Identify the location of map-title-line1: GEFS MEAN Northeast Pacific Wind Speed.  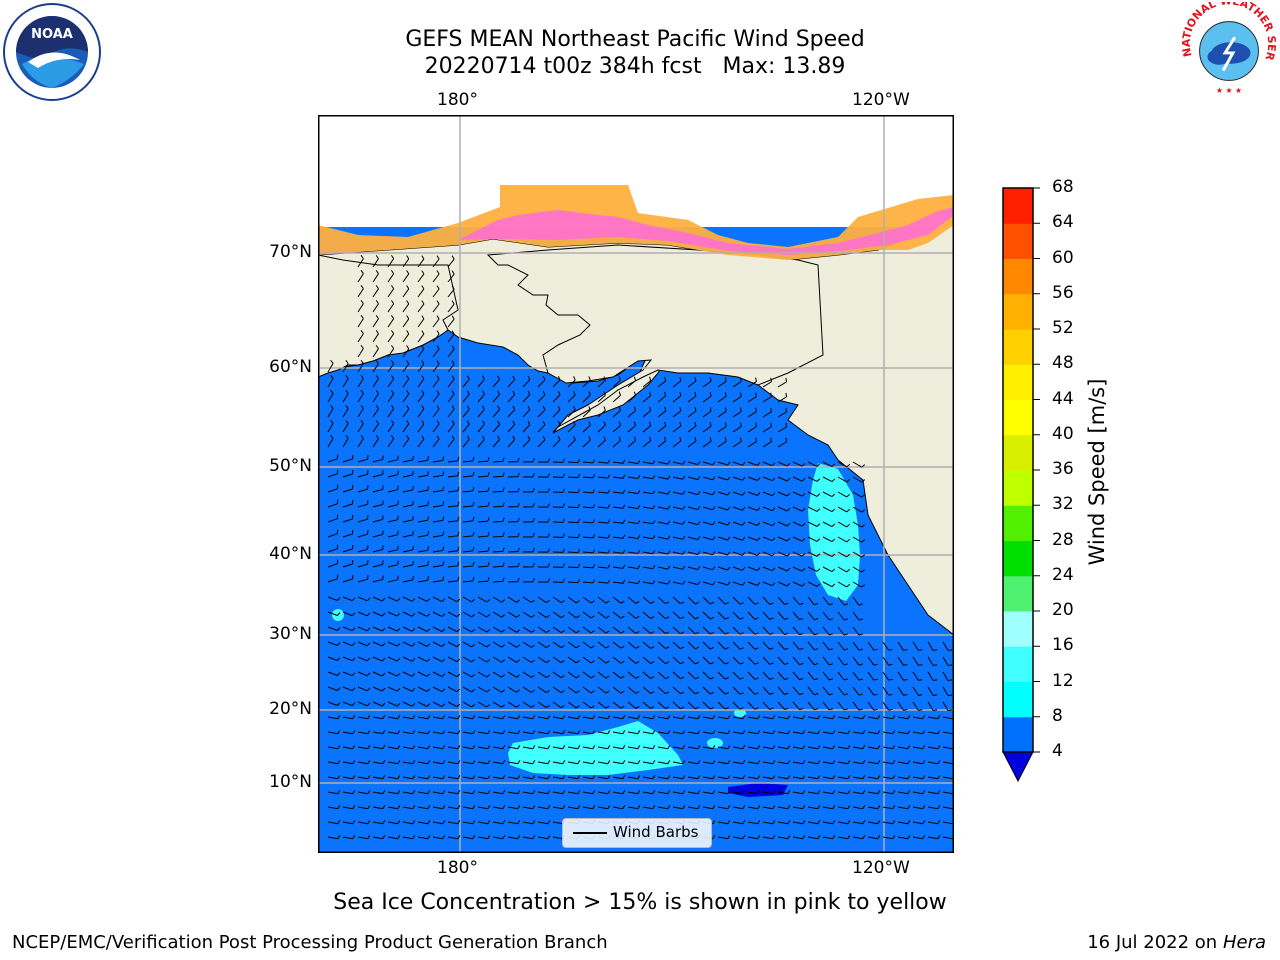
(635, 39).